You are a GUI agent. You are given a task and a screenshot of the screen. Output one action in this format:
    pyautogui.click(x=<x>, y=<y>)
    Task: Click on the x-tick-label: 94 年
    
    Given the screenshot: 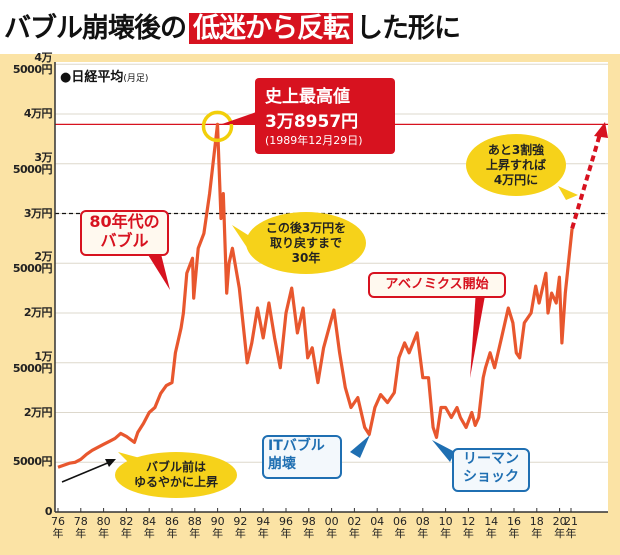 What is the action you would take?
    pyautogui.click(x=263, y=527)
    